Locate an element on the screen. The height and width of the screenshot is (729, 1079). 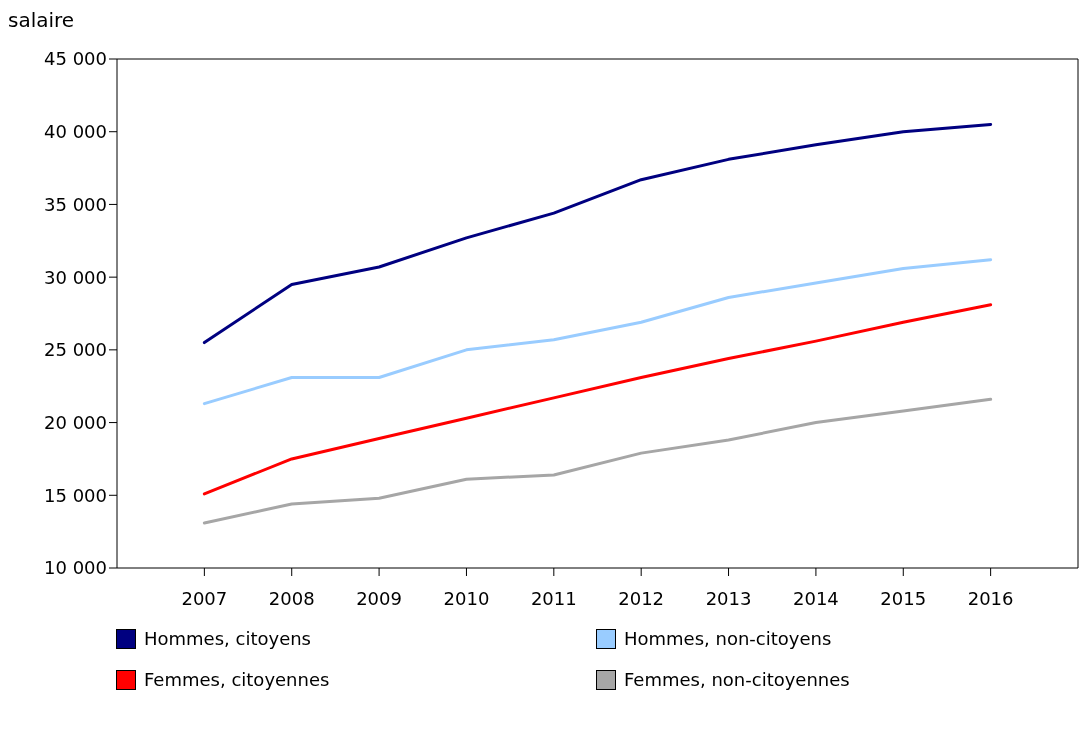
y-tick-label: 10 000 is located at coordinates (75, 568).